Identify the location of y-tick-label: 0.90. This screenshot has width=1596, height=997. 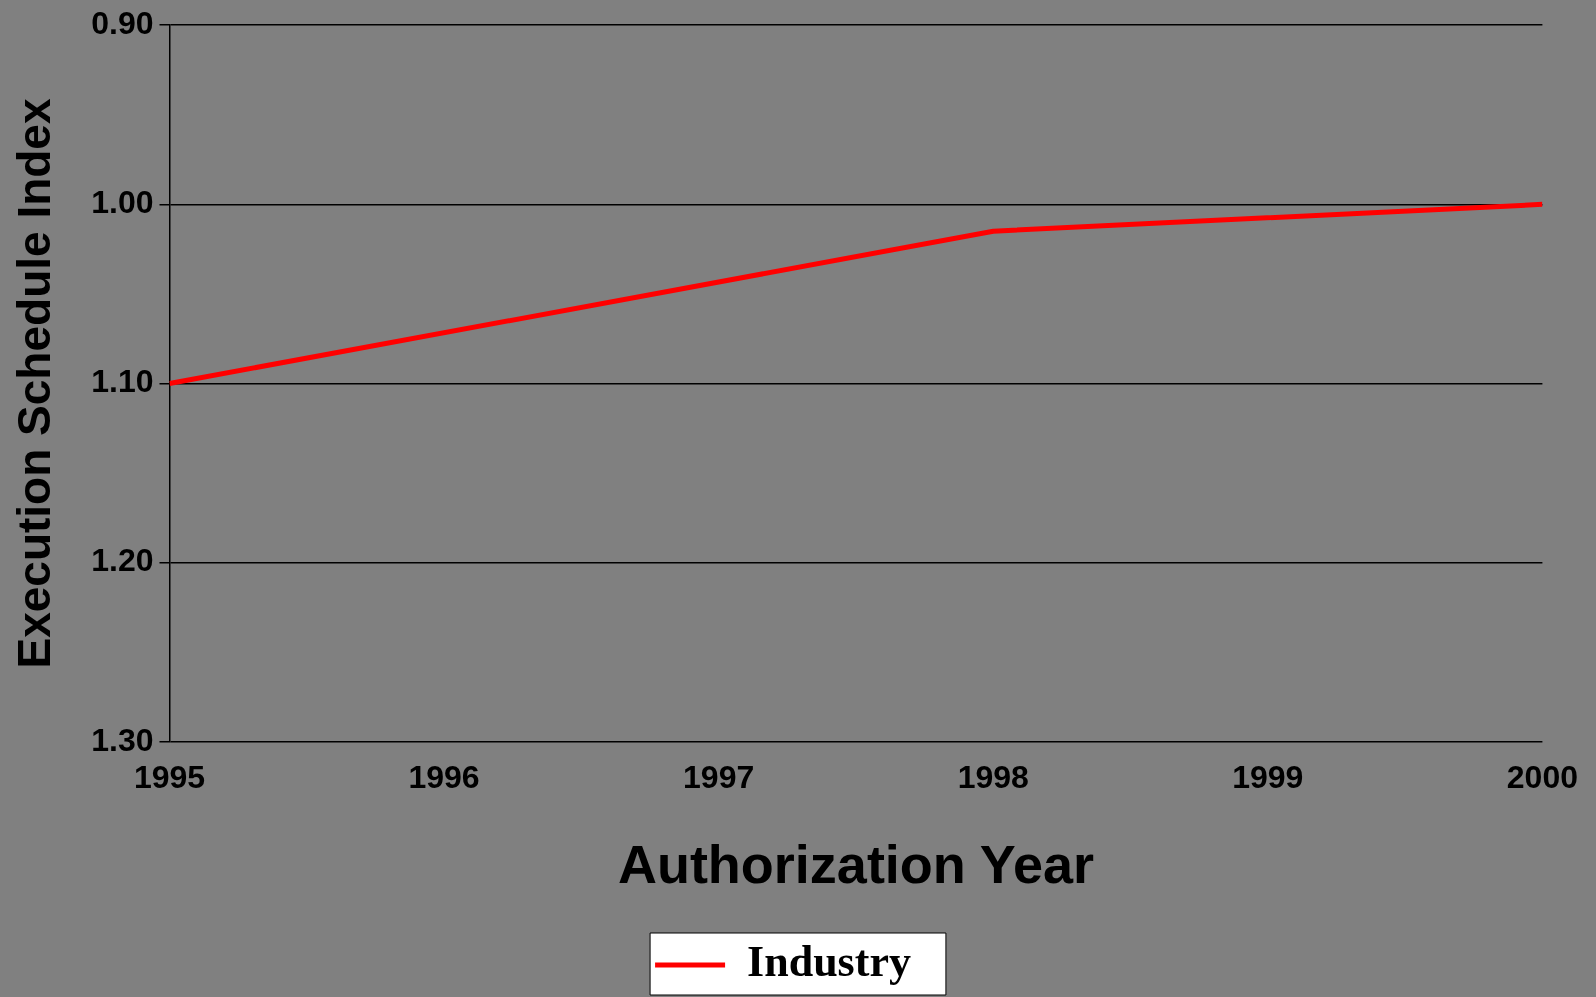
(122, 23).